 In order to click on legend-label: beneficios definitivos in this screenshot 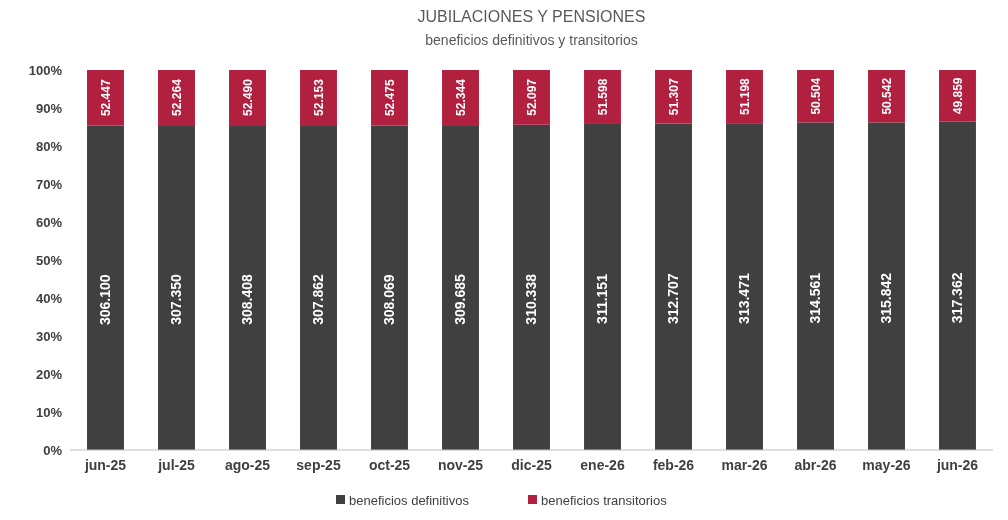, I will do `click(409, 500)`.